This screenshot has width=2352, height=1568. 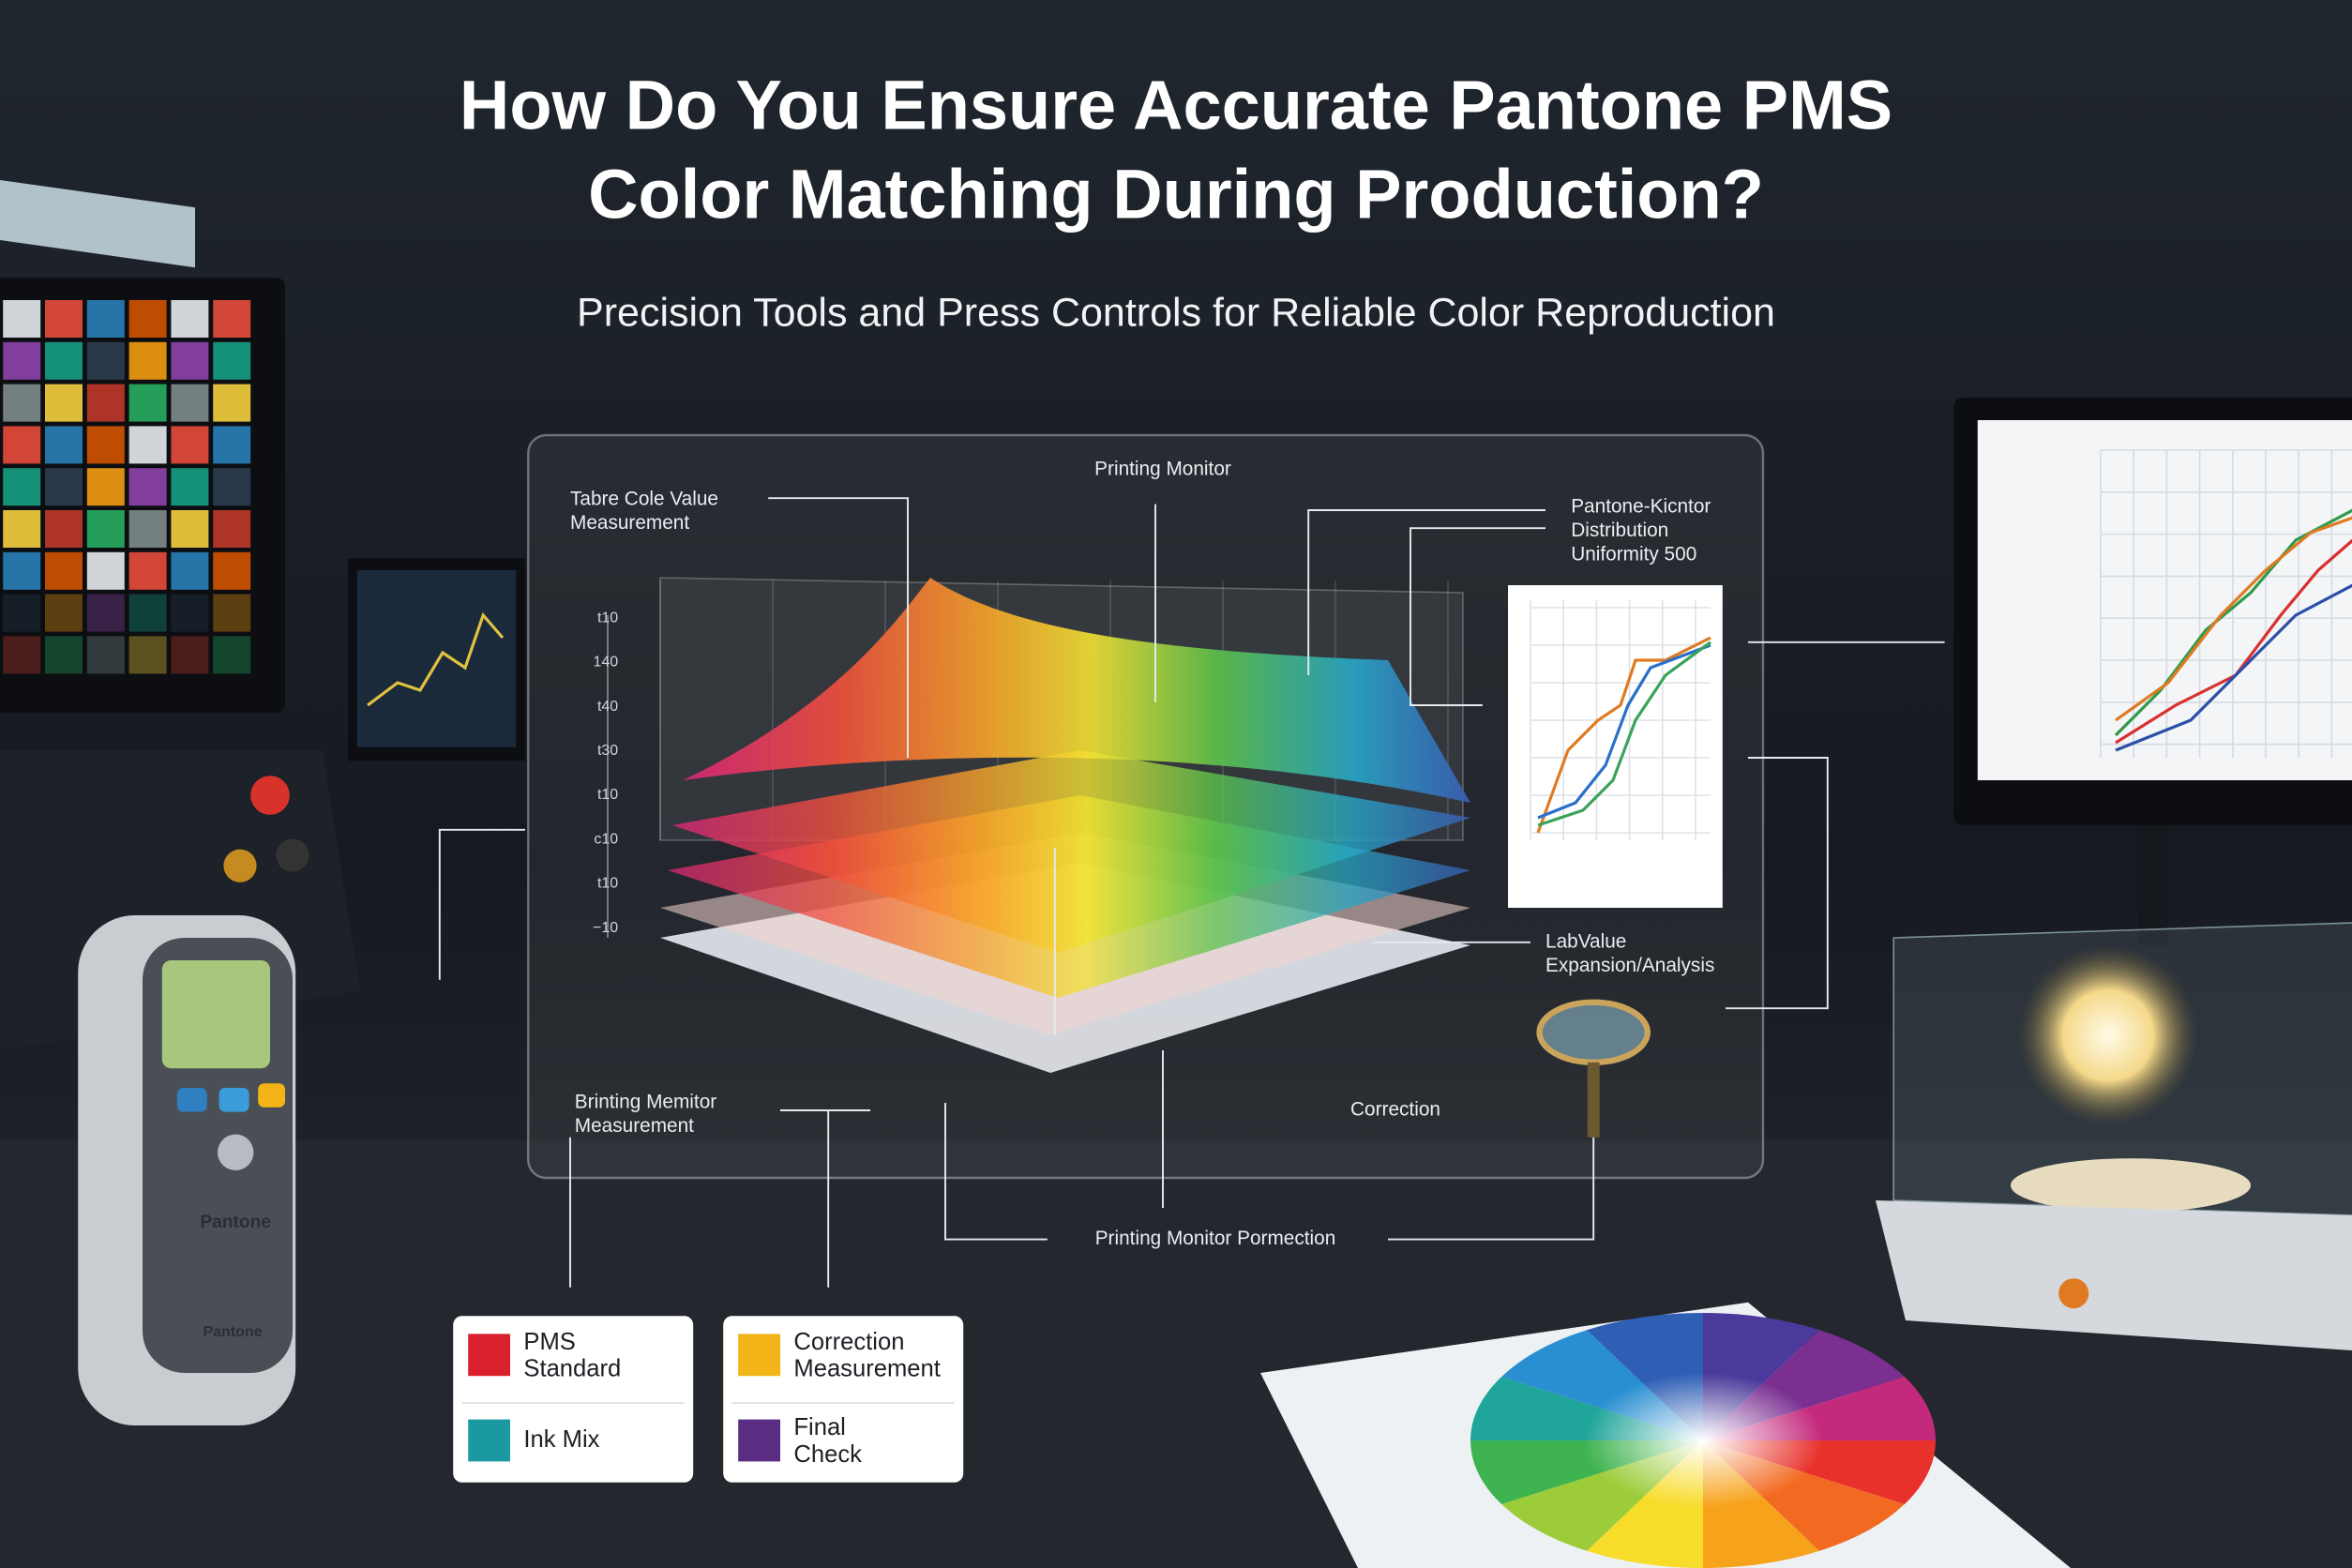 What do you see at coordinates (606, 839) in the screenshot?
I see `axis-label: c10` at bounding box center [606, 839].